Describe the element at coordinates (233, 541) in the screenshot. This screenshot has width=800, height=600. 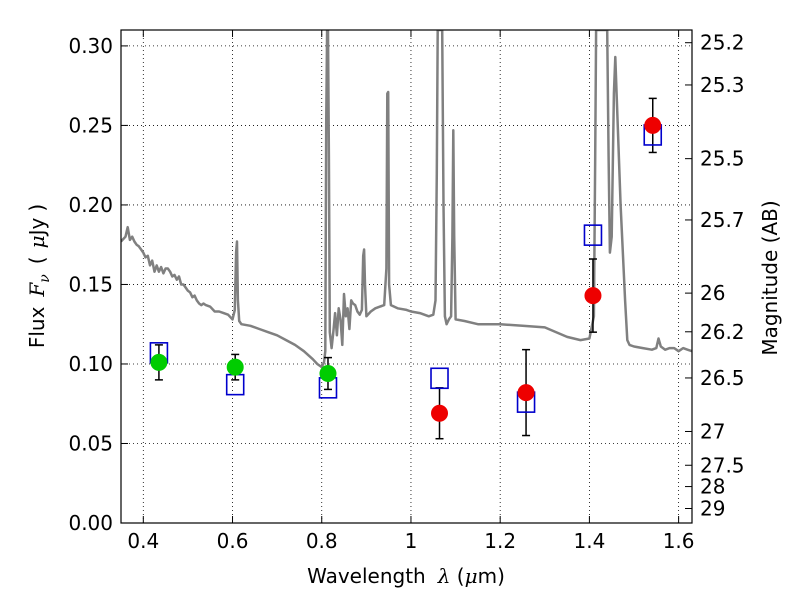
I see `x-tick-label: 0.6` at that location.